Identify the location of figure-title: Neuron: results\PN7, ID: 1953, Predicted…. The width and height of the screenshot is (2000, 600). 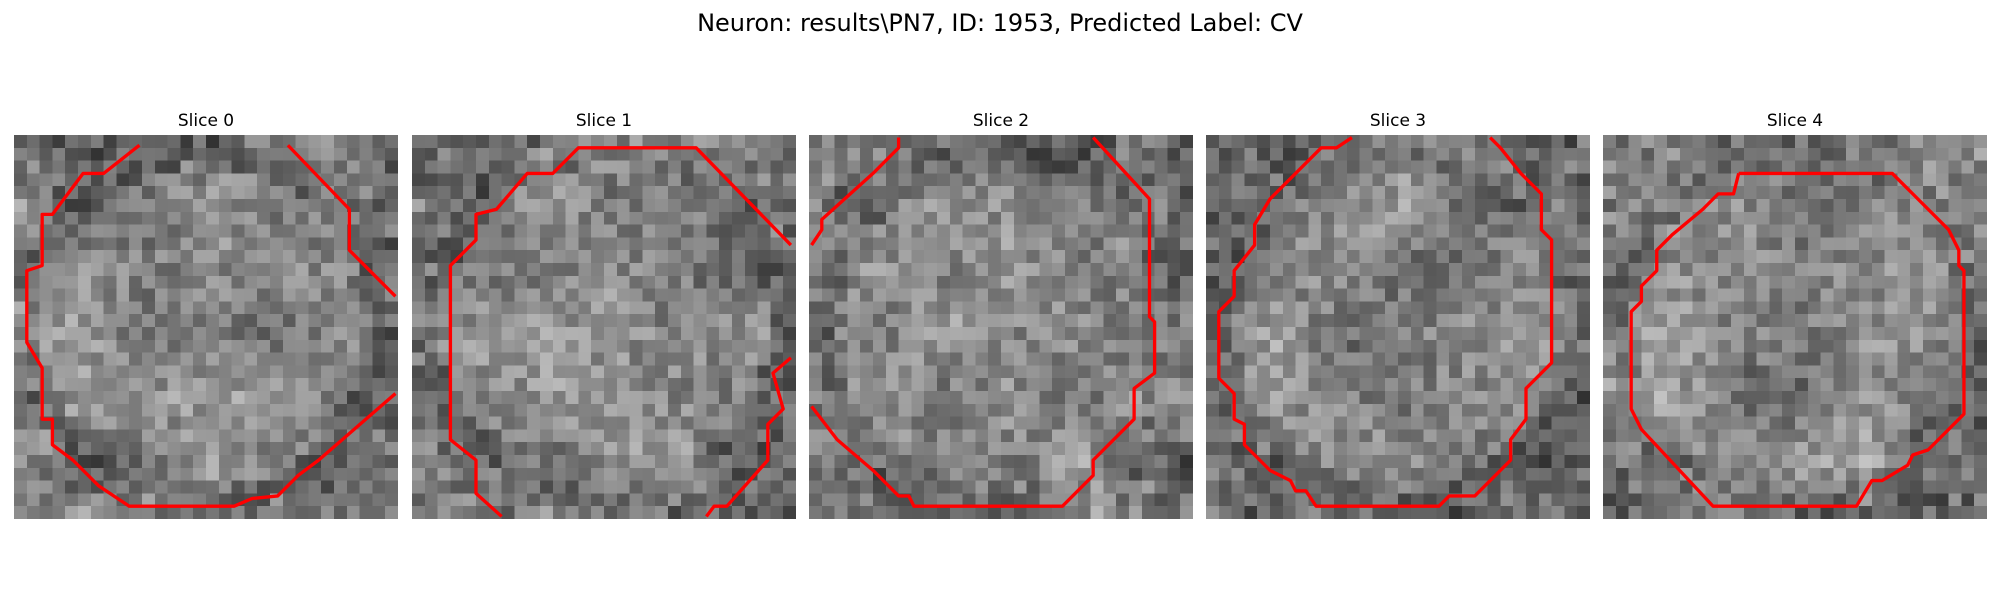
(1000, 23).